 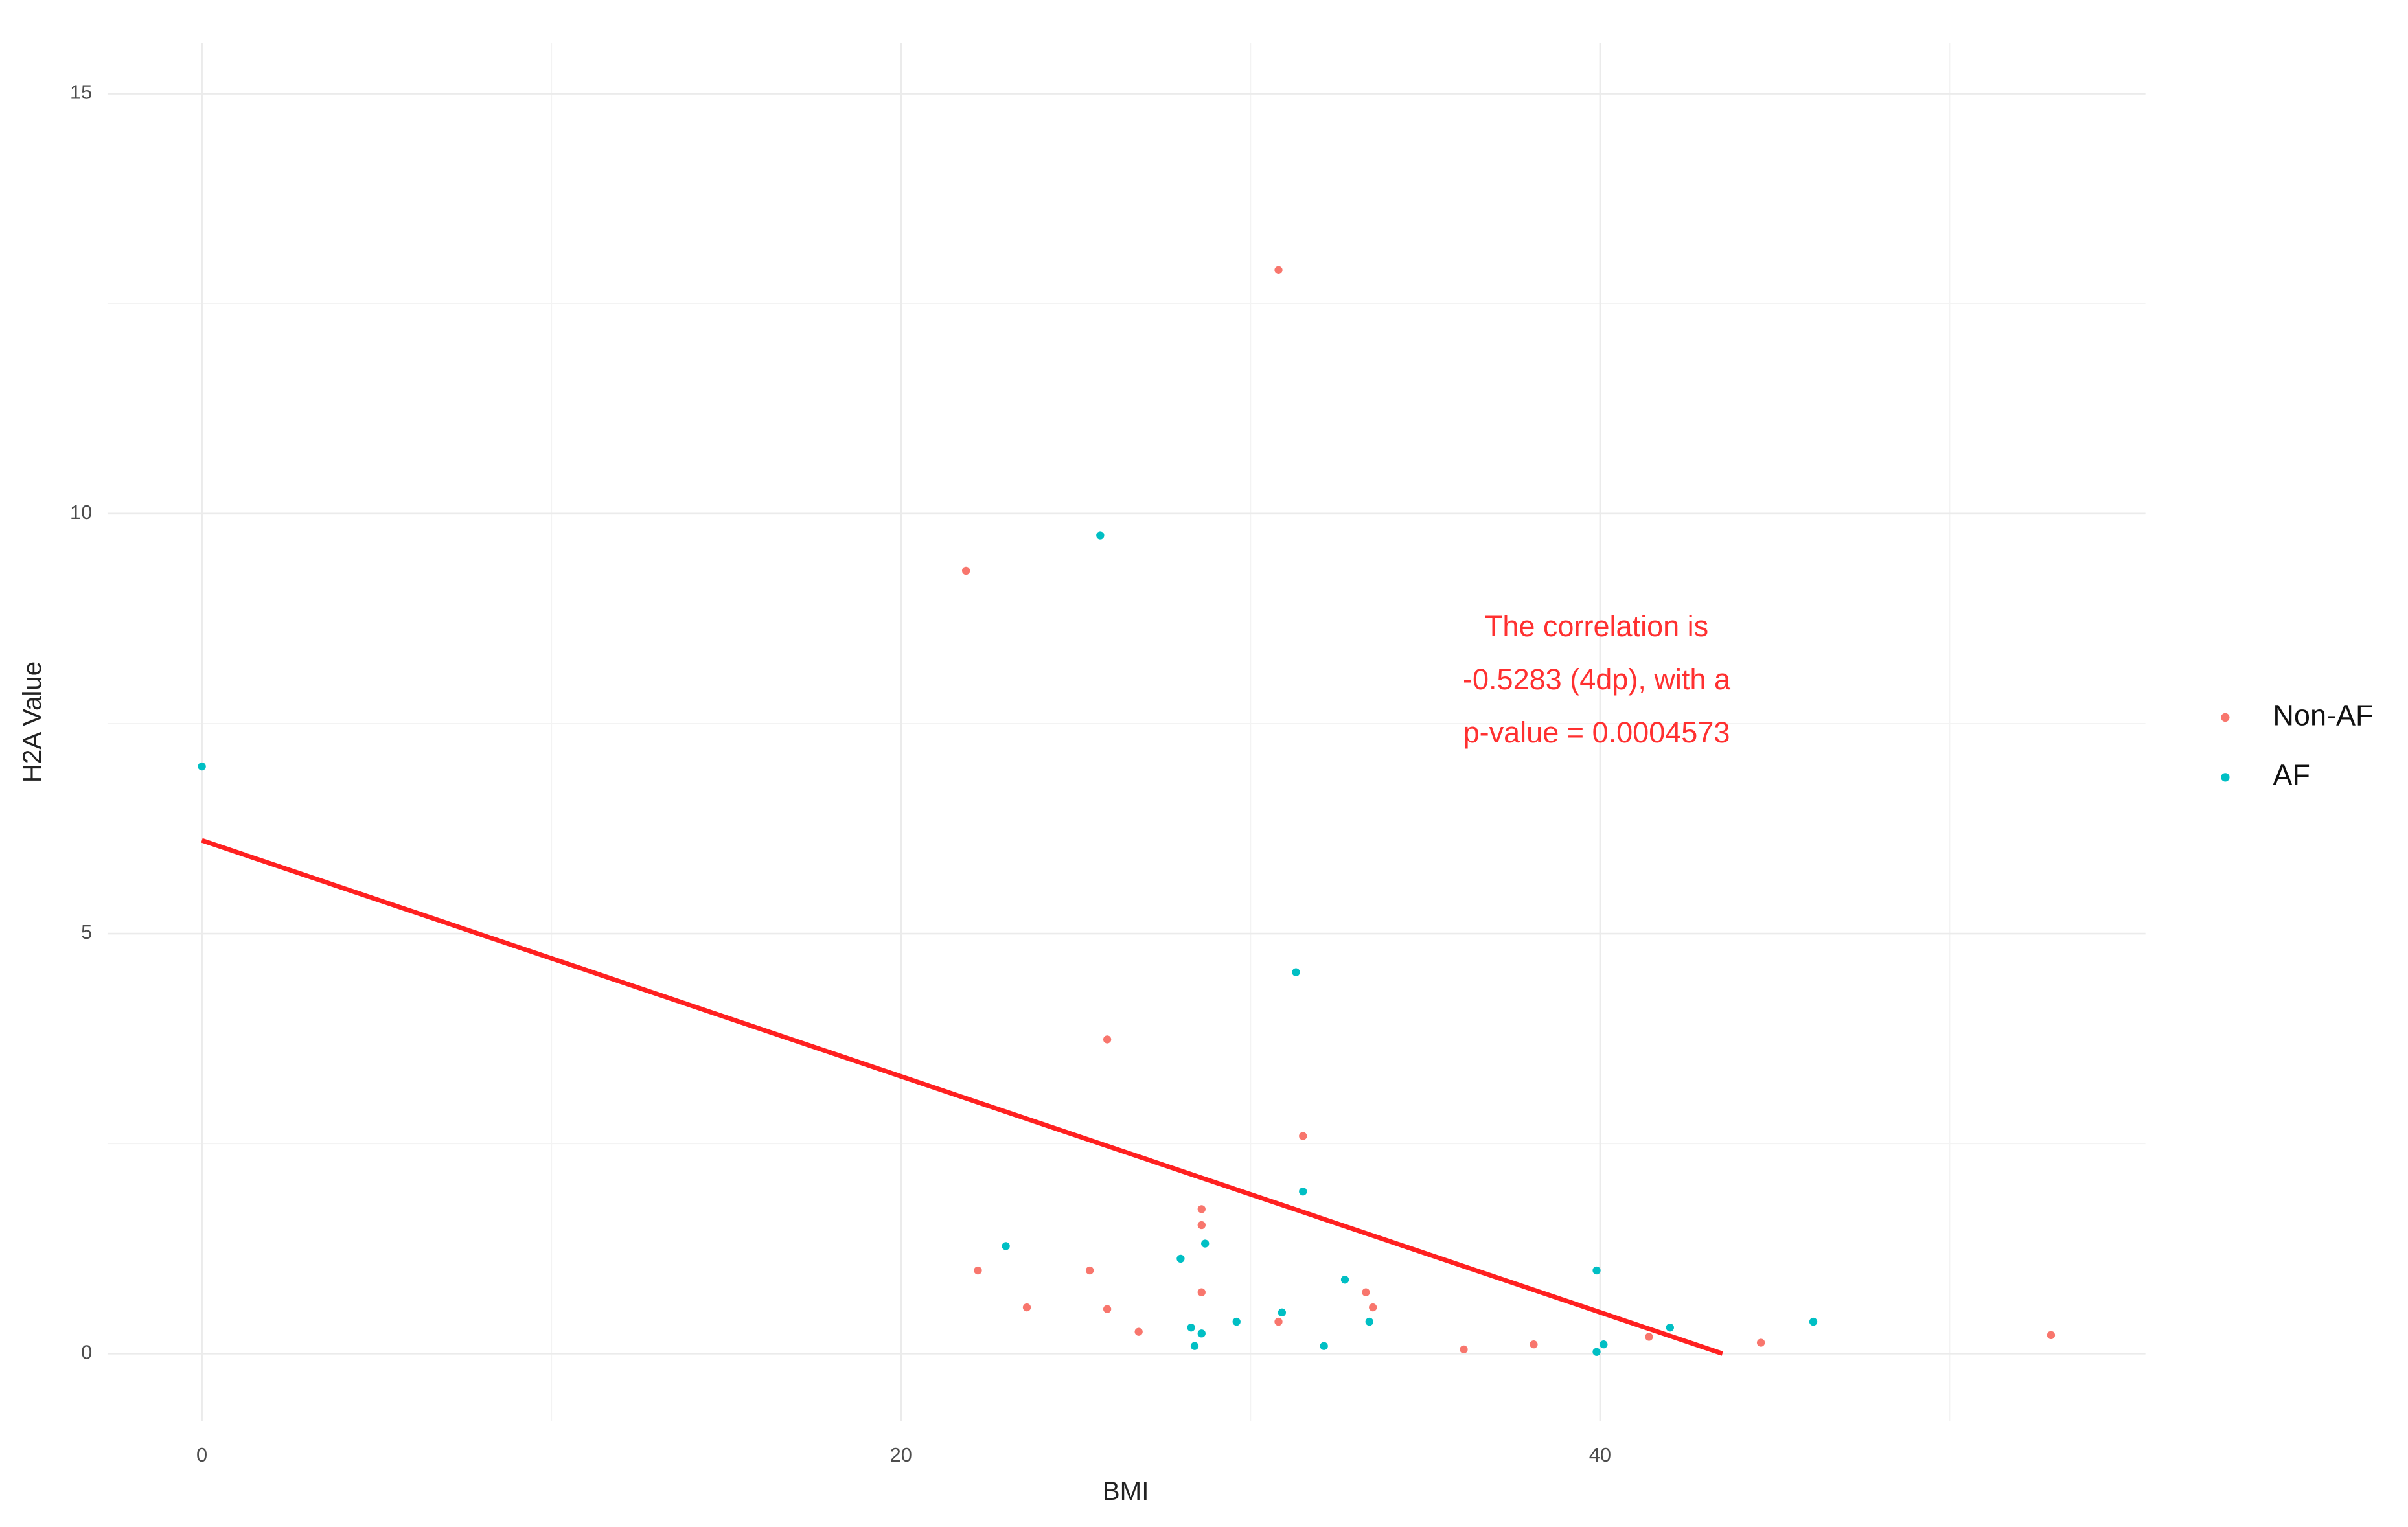 I want to click on x-tick-label: 20, so click(x=901, y=1455).